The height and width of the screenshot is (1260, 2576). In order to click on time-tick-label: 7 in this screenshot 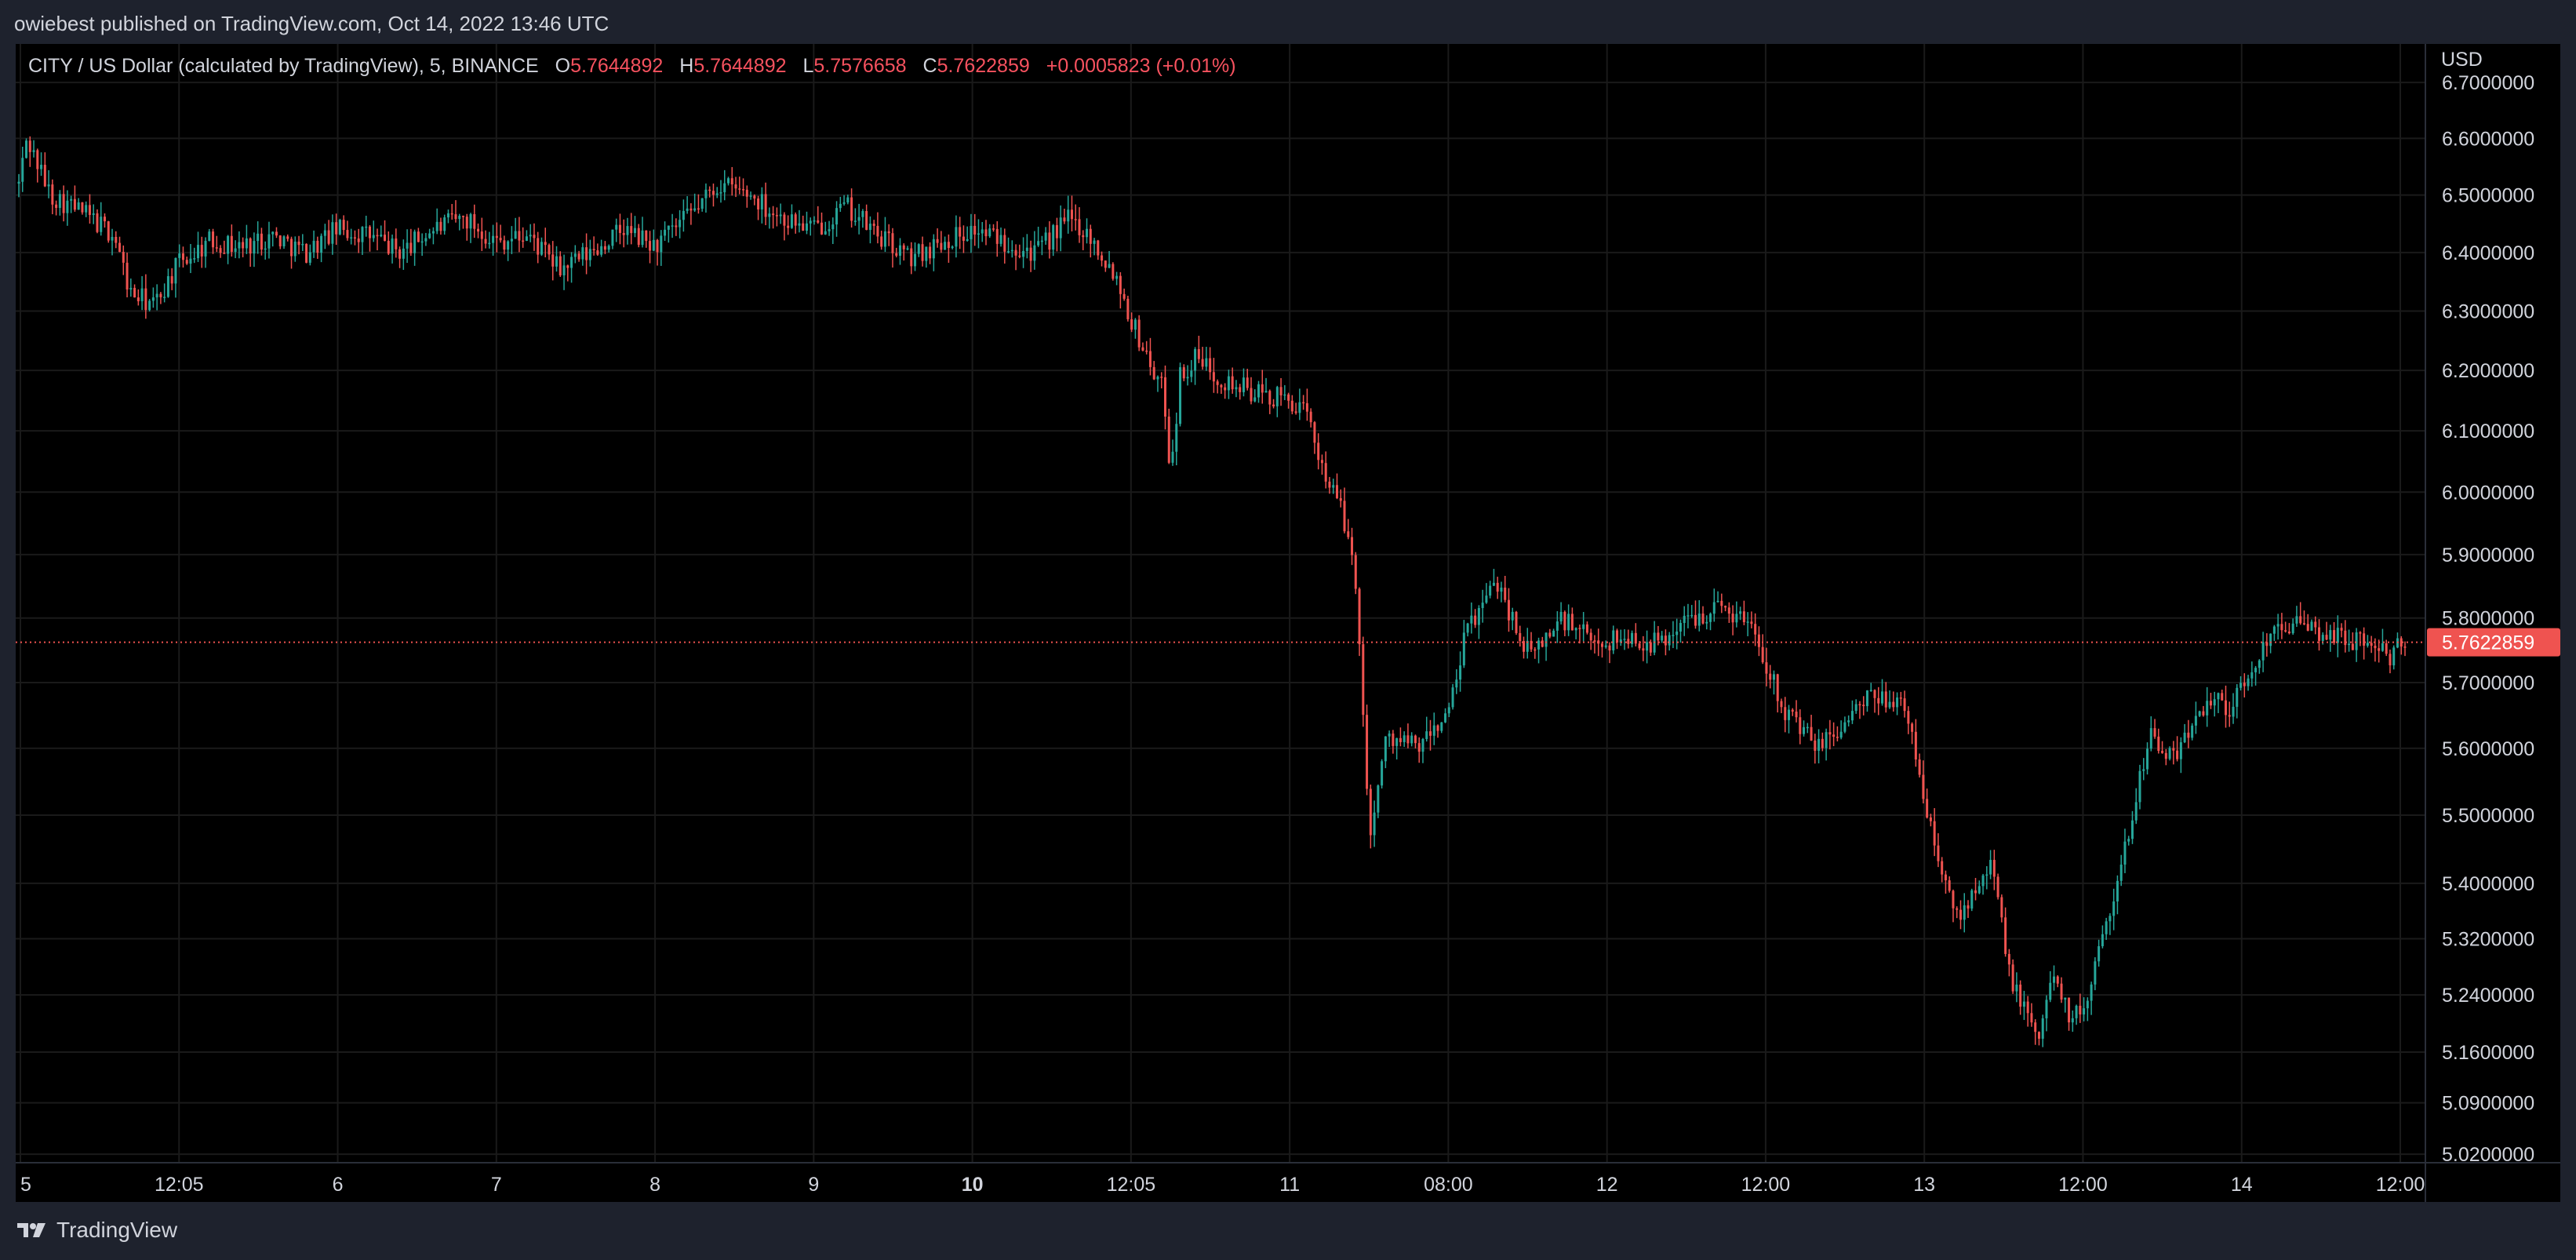, I will do `click(496, 1185)`.